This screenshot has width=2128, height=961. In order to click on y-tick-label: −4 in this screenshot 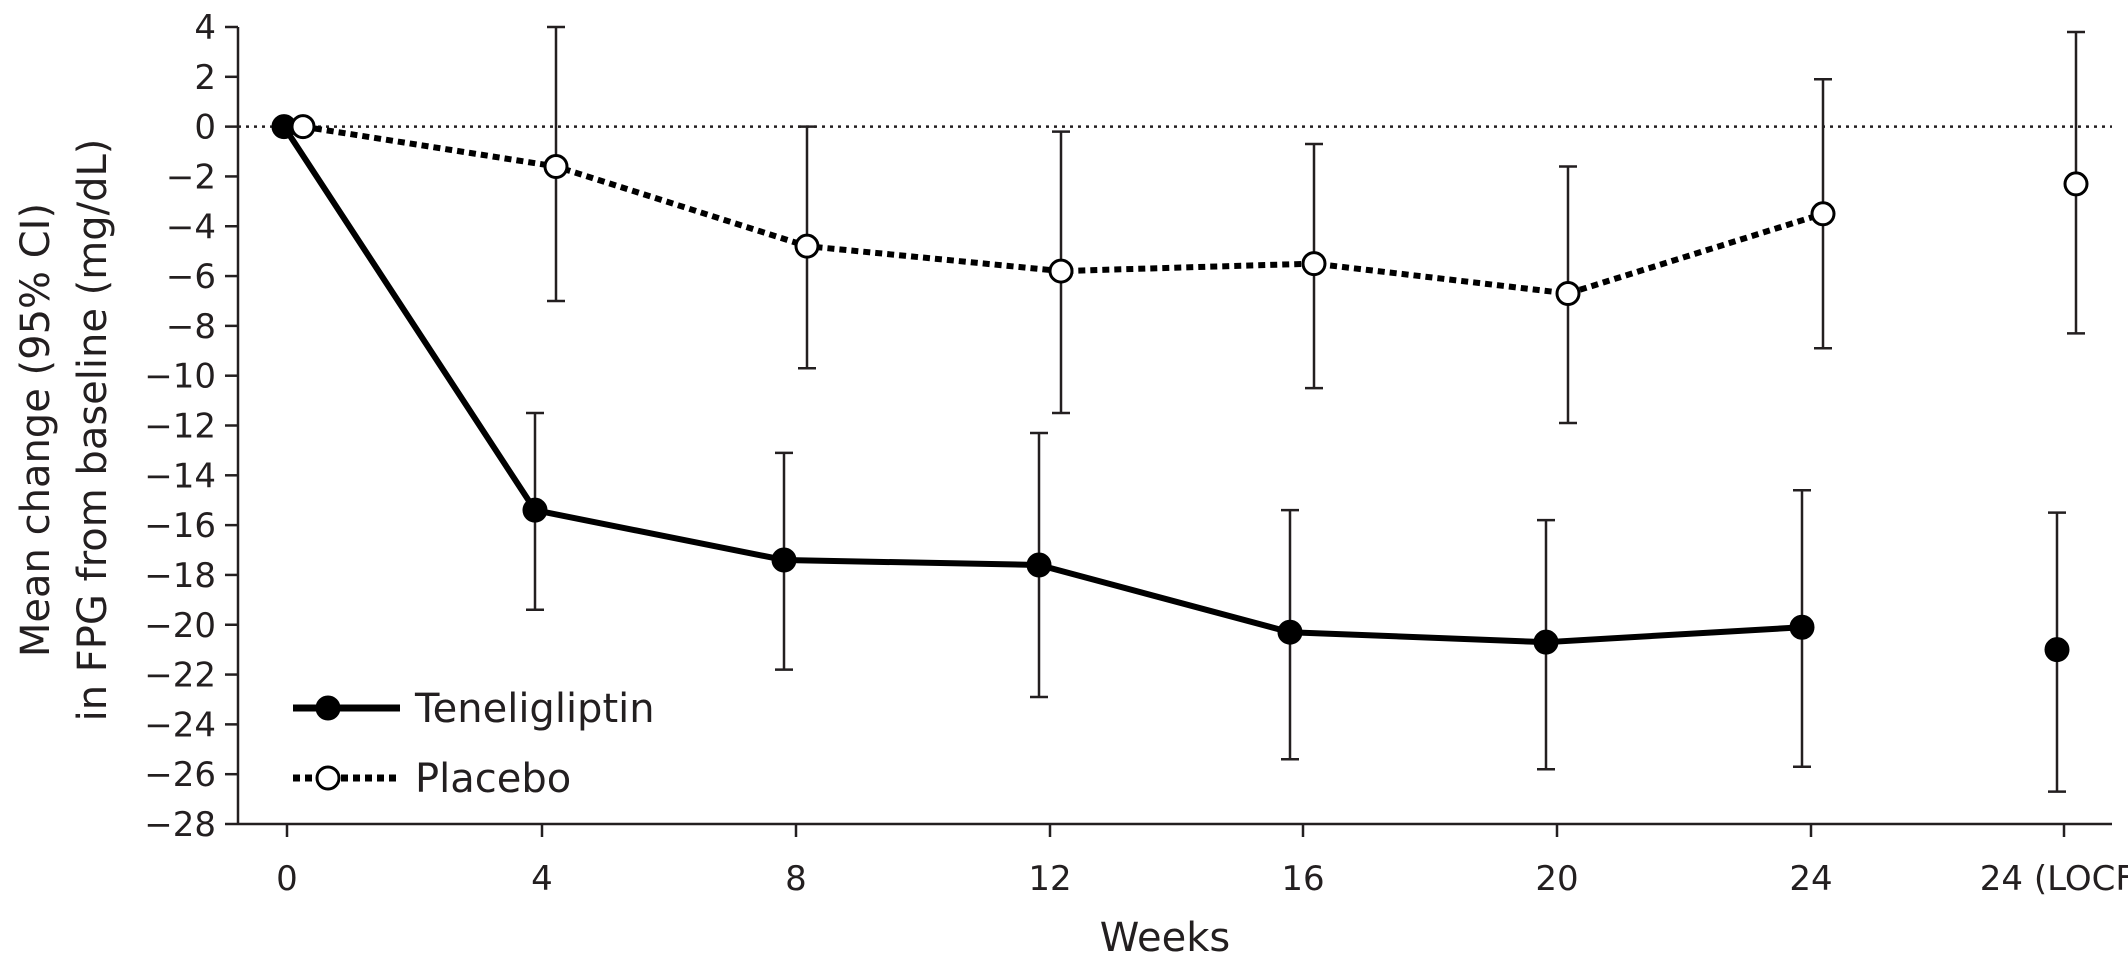, I will do `click(191, 227)`.